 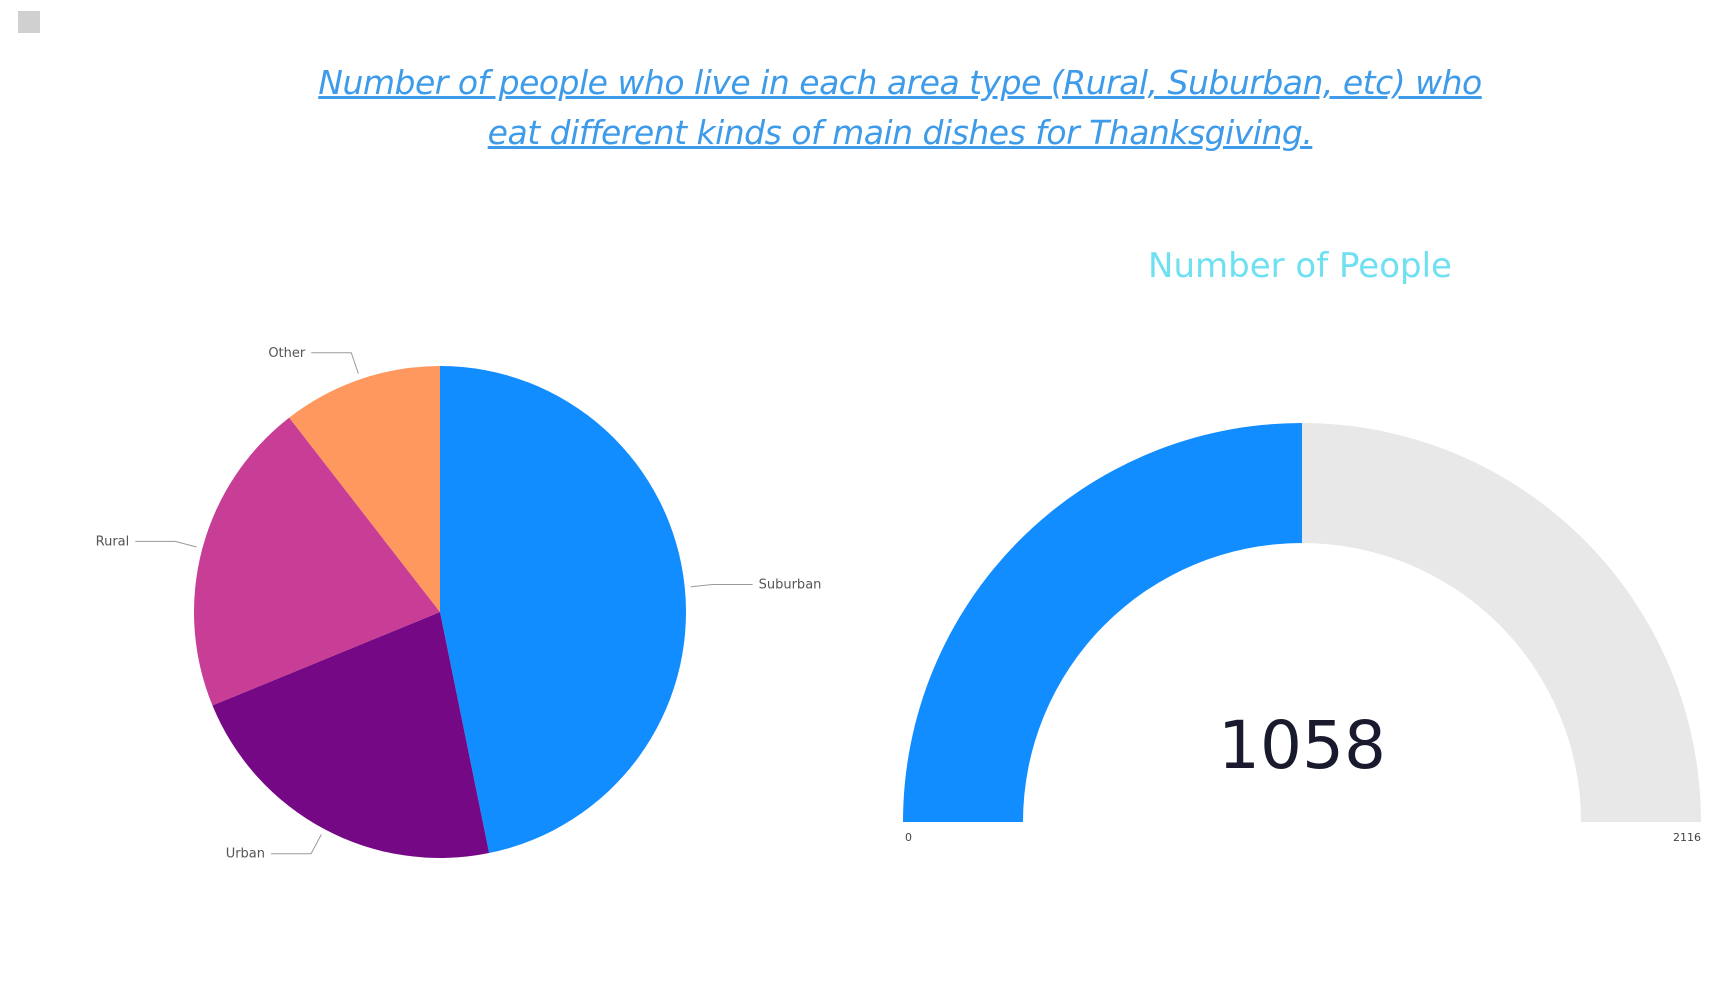 I want to click on gauge-max-label: 2116, so click(x=1687, y=837).